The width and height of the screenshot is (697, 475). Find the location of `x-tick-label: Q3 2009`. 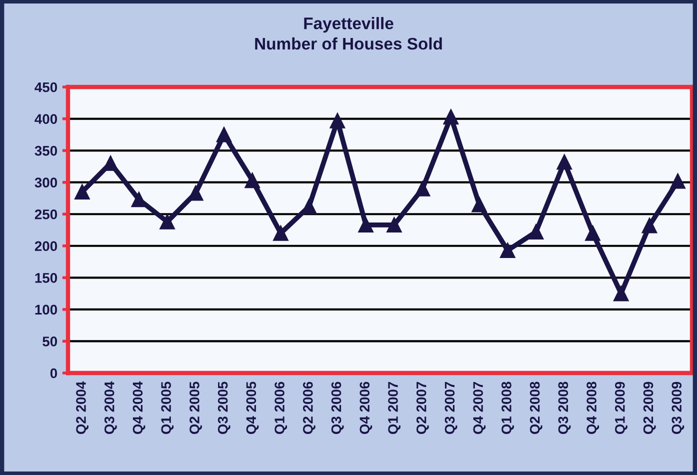

x-tick-label: Q3 2009 is located at coordinates (678, 408).